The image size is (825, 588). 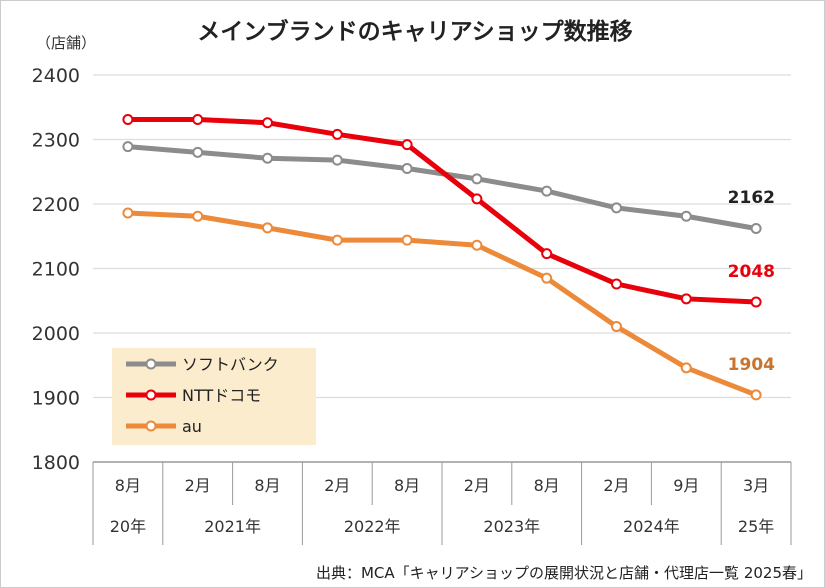 What do you see at coordinates (756, 485) in the screenshot?
I see `x-tick-month: 3月` at bounding box center [756, 485].